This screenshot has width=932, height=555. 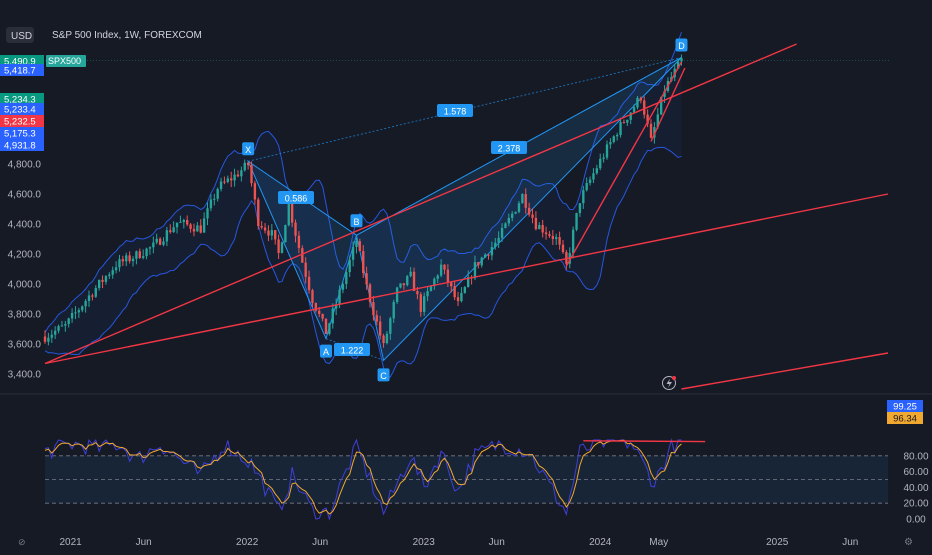 What do you see at coordinates (20, 134) in the screenshot?
I see `price-badge-label: 5,175.3` at bounding box center [20, 134].